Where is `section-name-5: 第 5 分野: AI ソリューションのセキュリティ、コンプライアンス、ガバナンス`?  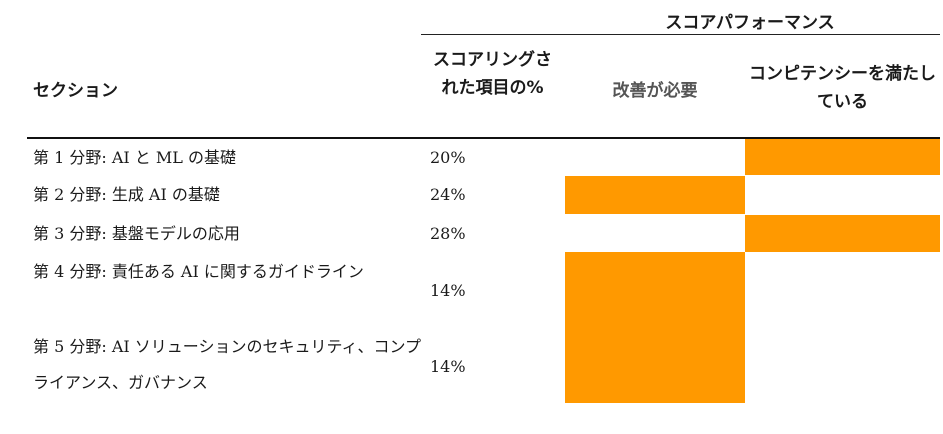
section-name-5: 第 5 分野: AI ソリューションのセキュリティ、コンプライアンス、ガバナンス is located at coordinates (227, 364).